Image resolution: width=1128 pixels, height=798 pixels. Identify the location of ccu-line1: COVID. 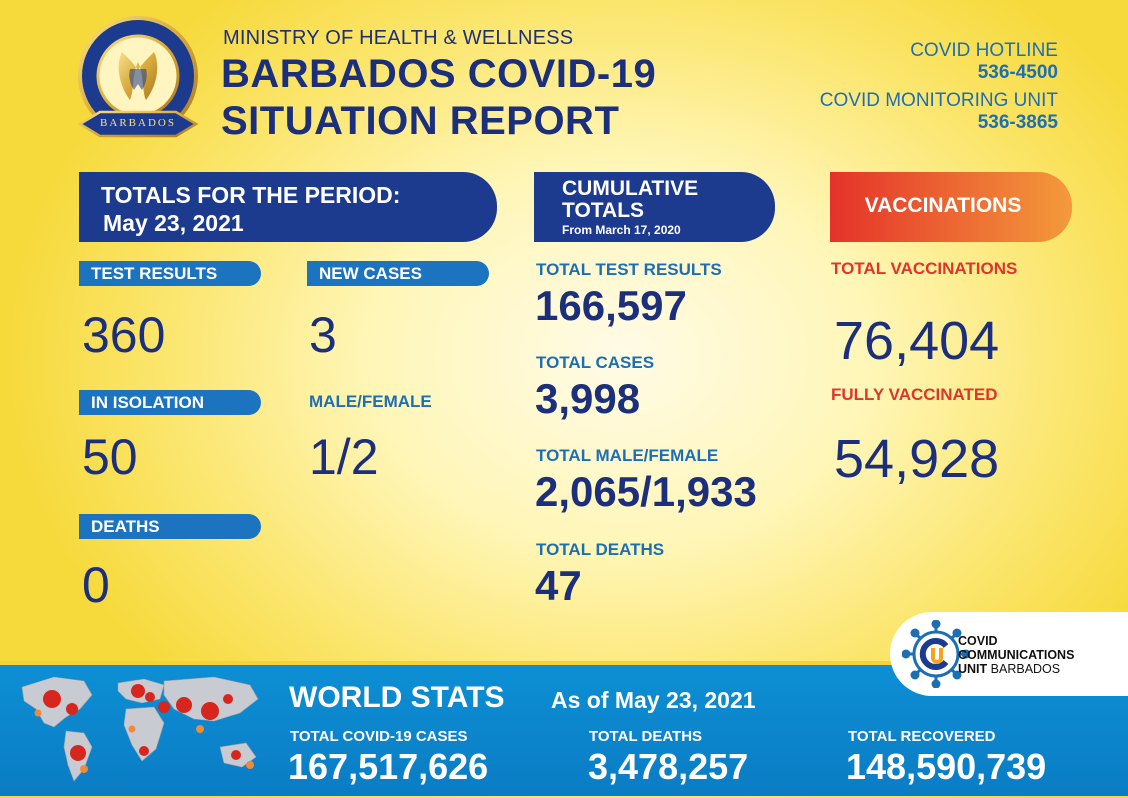
(978, 641).